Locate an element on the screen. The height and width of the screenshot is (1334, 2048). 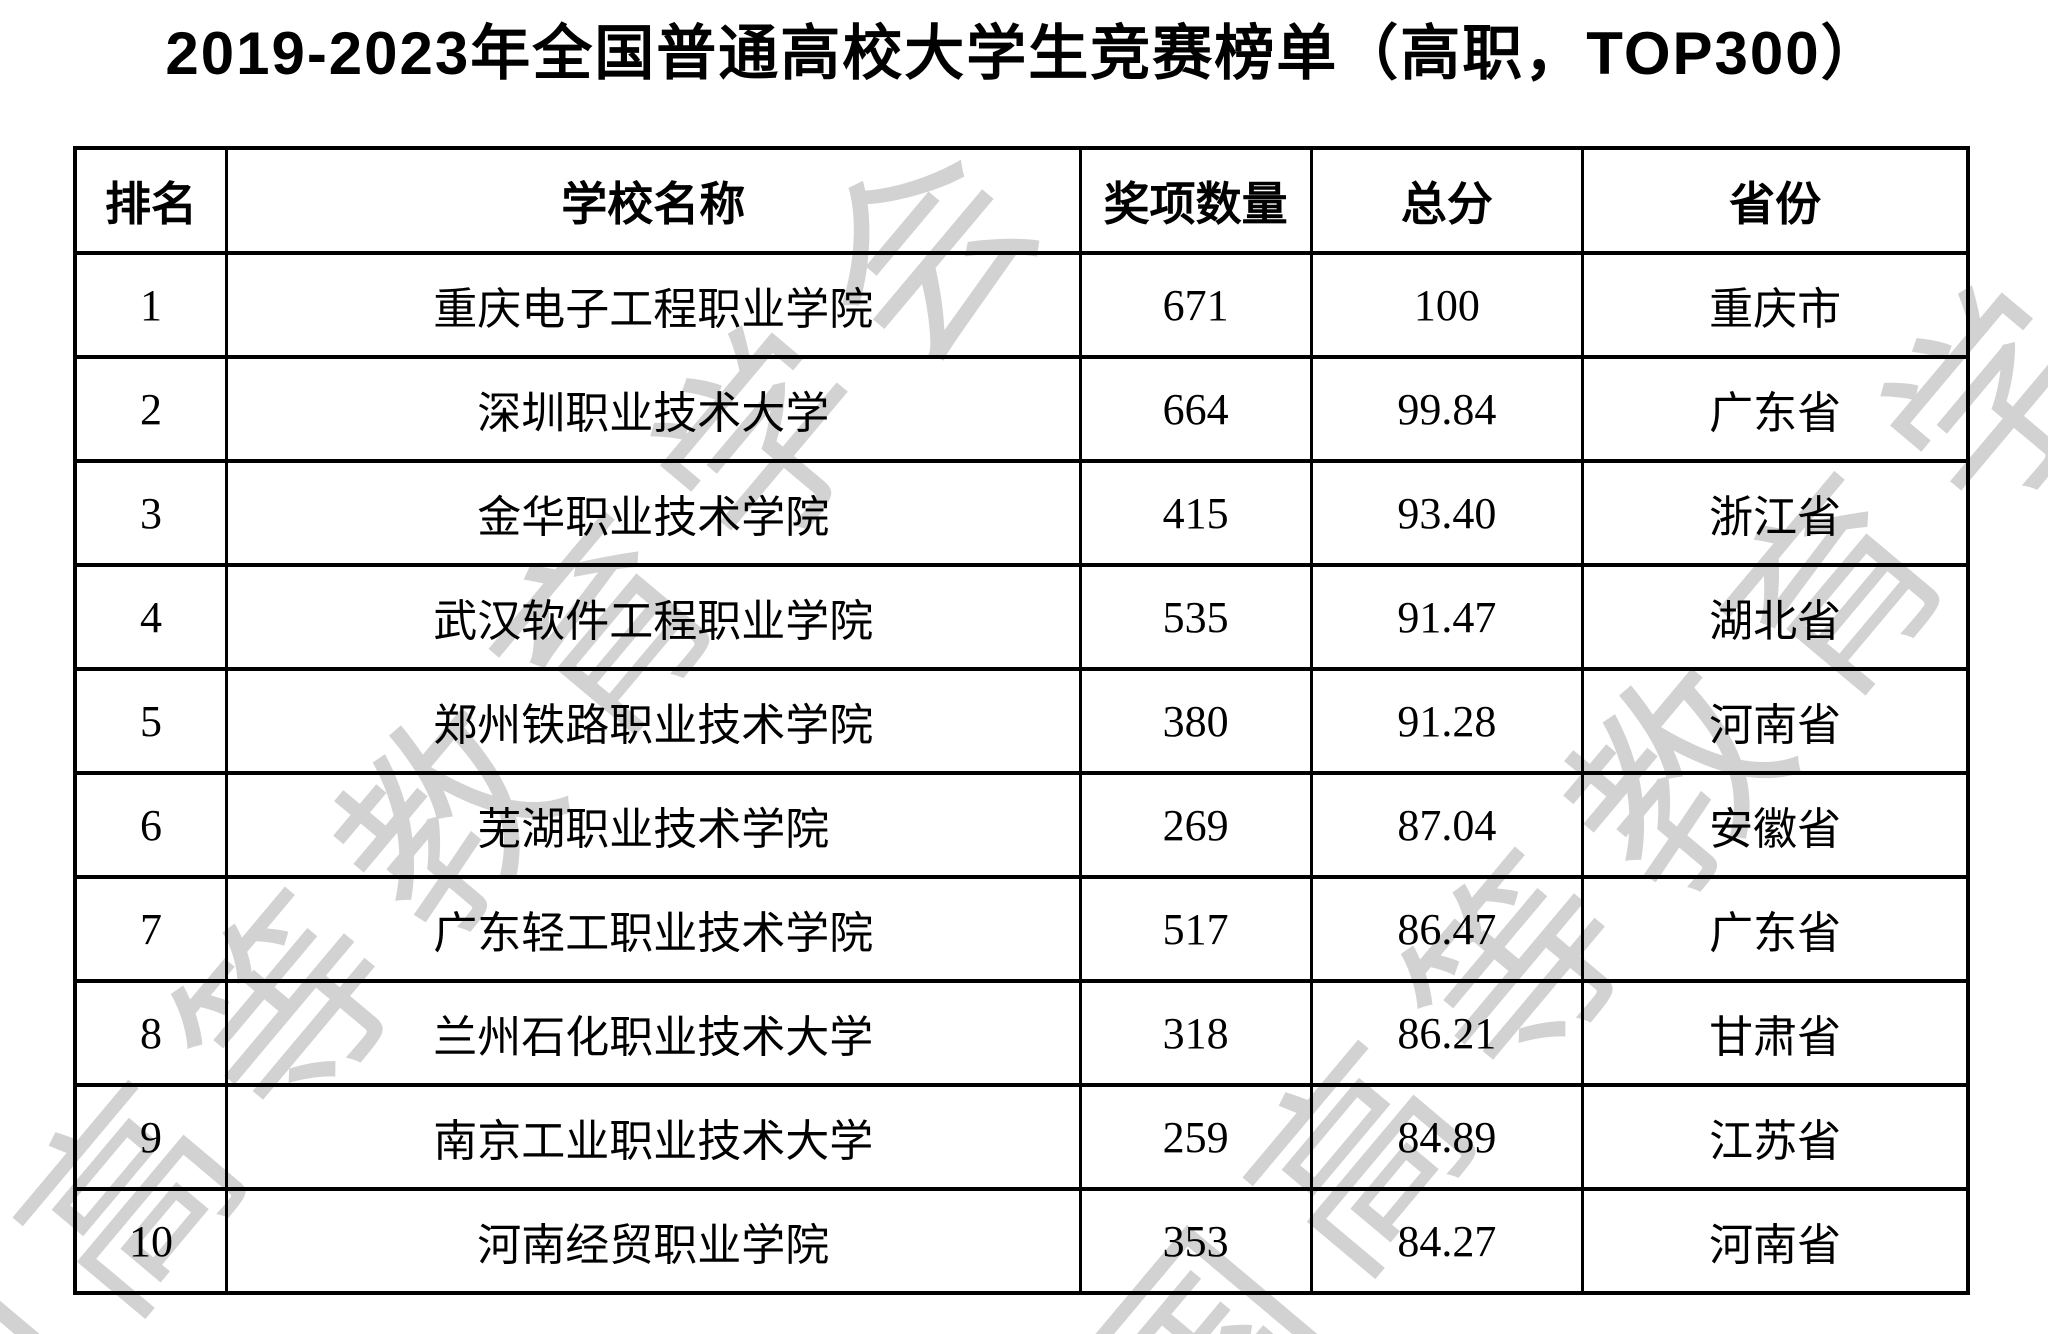
table-header: 排名 学校名称 奖项数量 总分 省份 is located at coordinates (1021, 200).